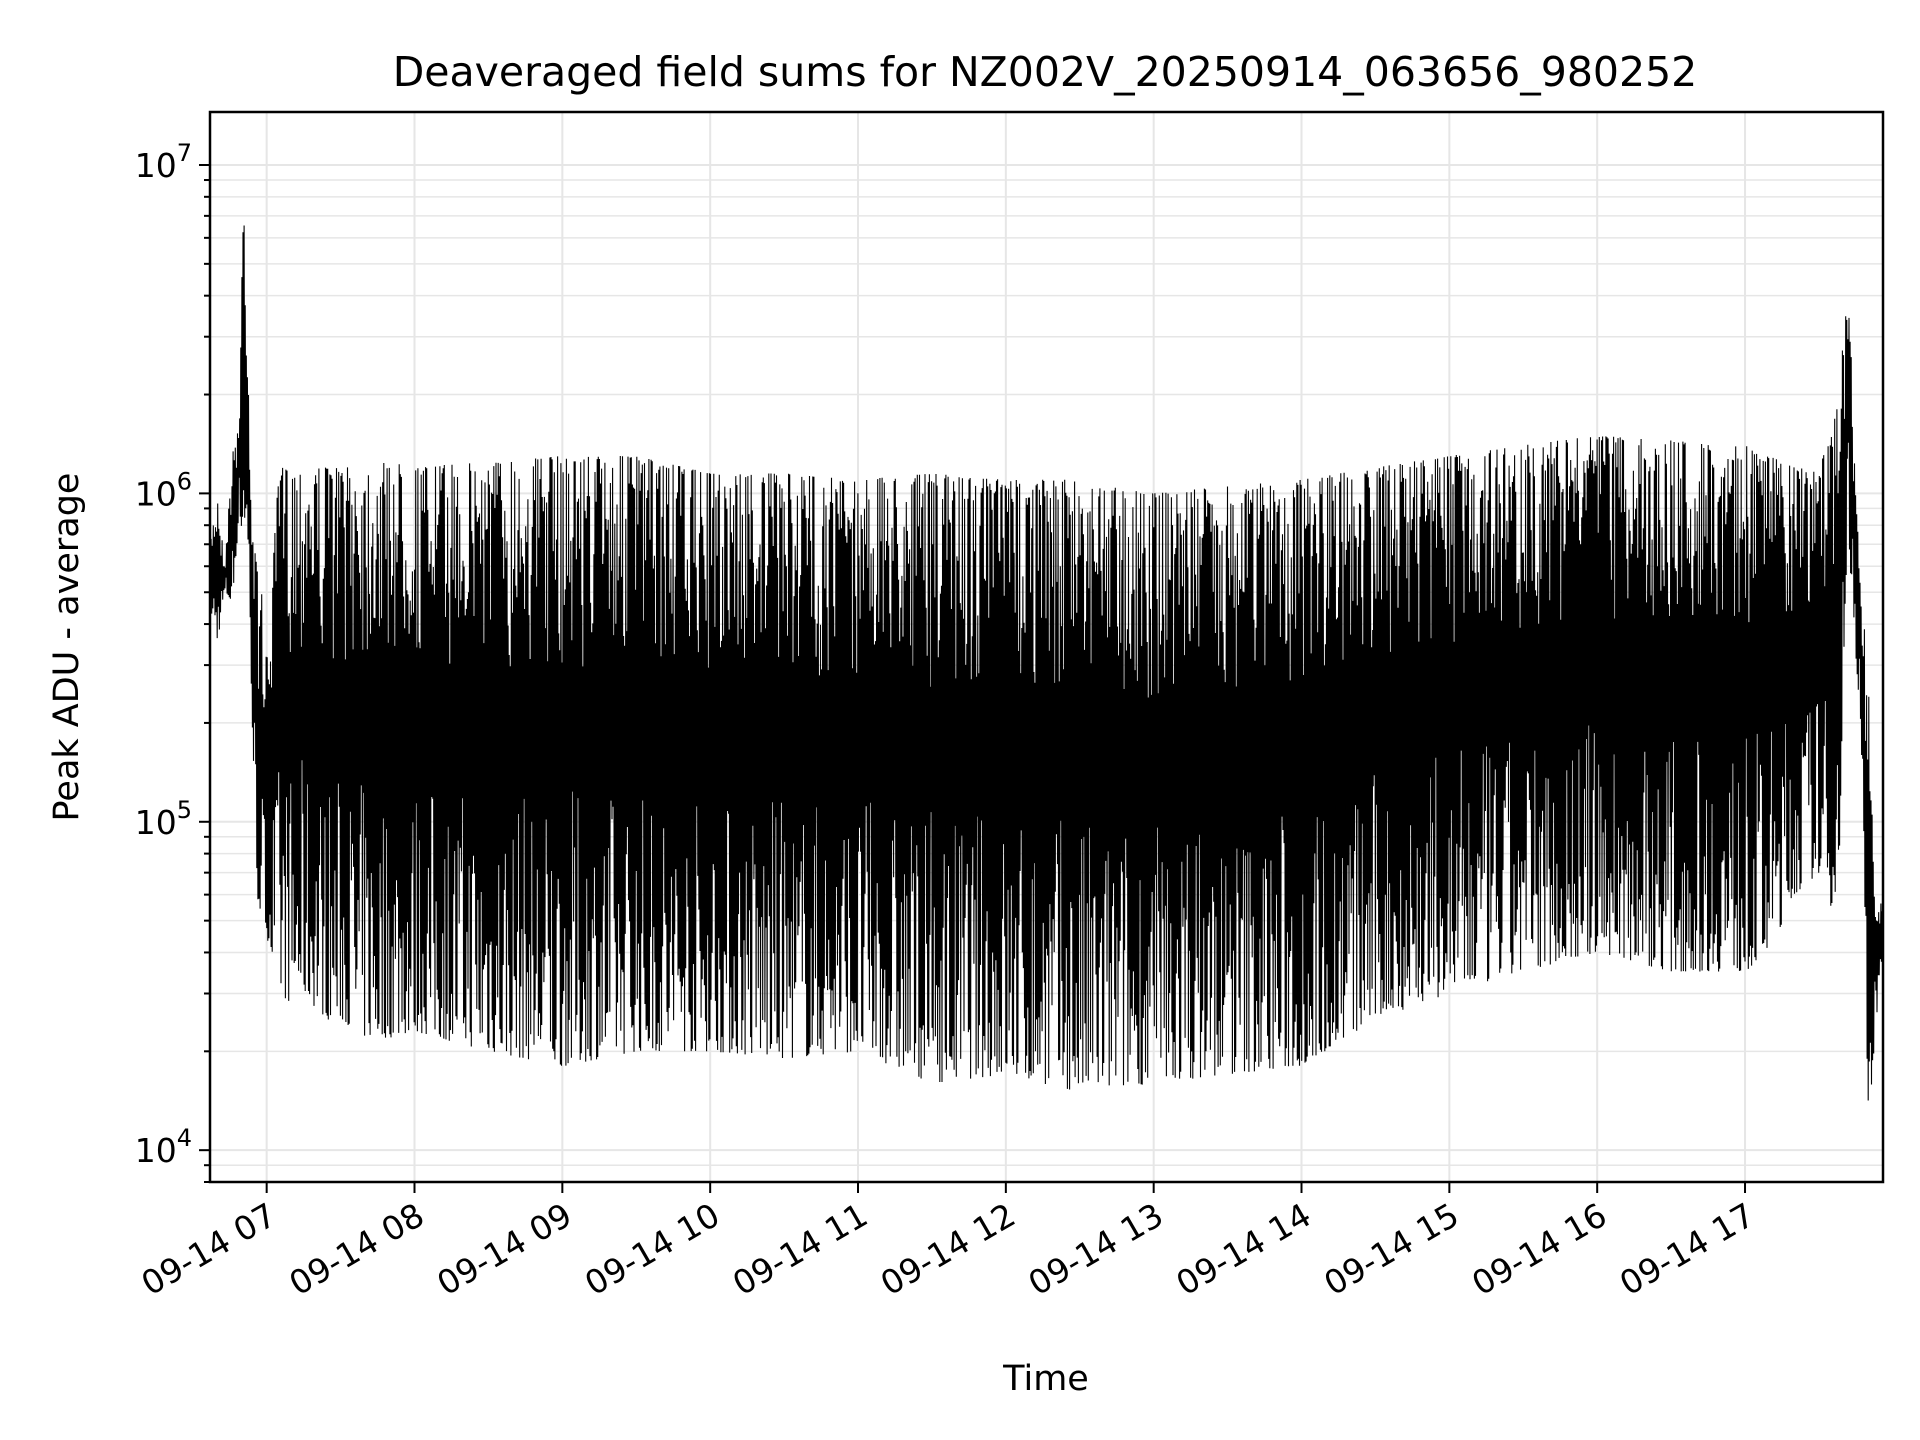  Describe the element at coordinates (1096, 1249) in the screenshot. I see `x-tick-label: 09-14 13` at that location.